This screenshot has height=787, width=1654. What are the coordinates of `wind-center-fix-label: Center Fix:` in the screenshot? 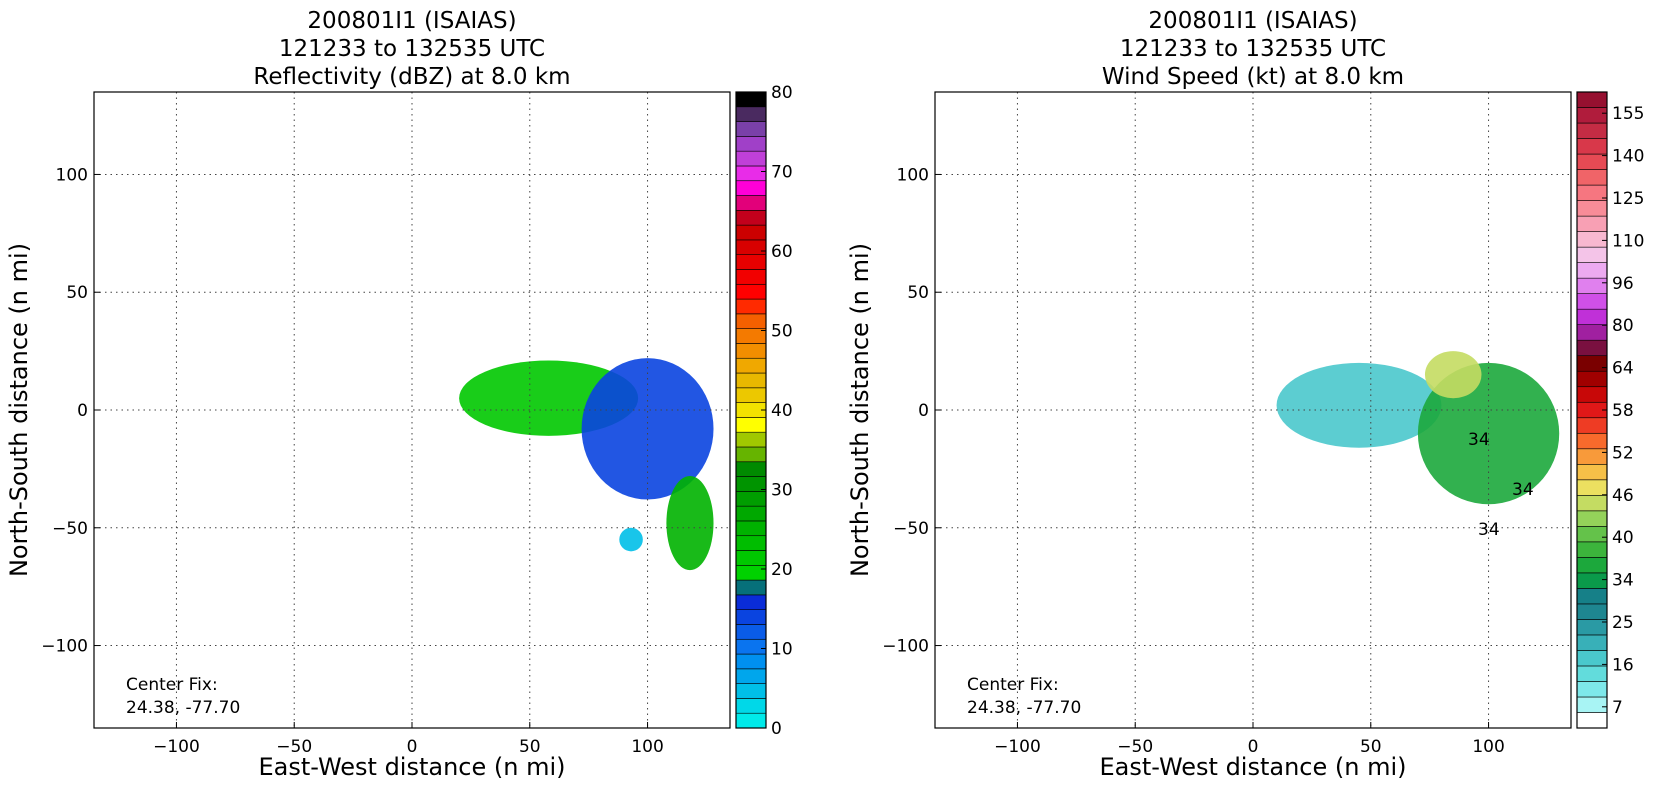 It's located at (1013, 685).